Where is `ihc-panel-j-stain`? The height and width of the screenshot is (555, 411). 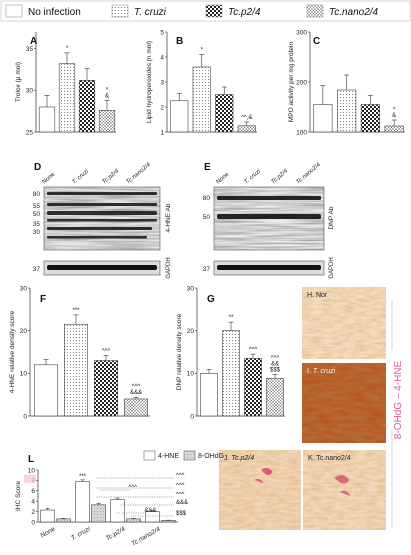 ihc-panel-j-stain is located at coordinates (263, 476).